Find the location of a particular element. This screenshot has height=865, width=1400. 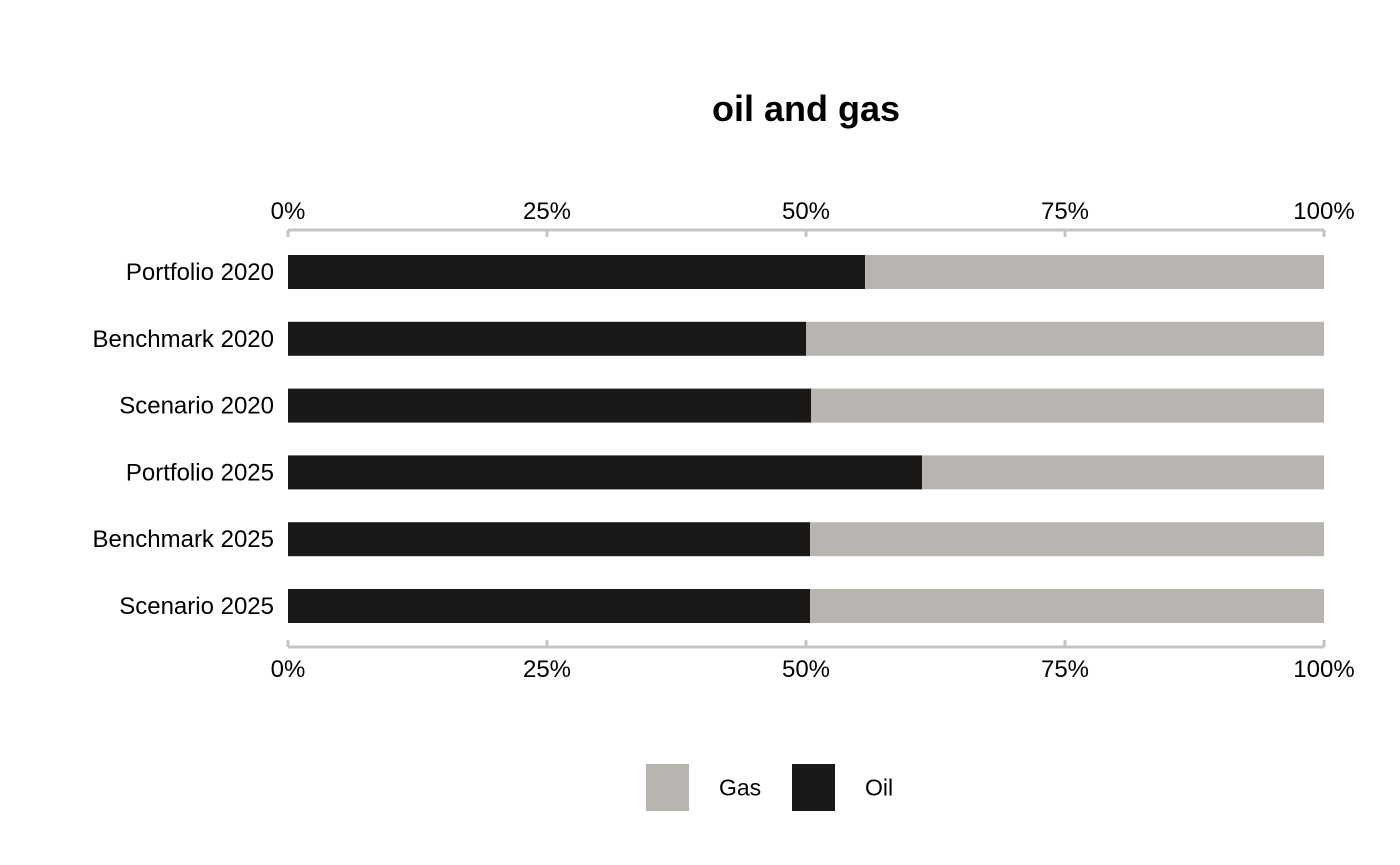

legend: Gas Oil is located at coordinates (769, 787).